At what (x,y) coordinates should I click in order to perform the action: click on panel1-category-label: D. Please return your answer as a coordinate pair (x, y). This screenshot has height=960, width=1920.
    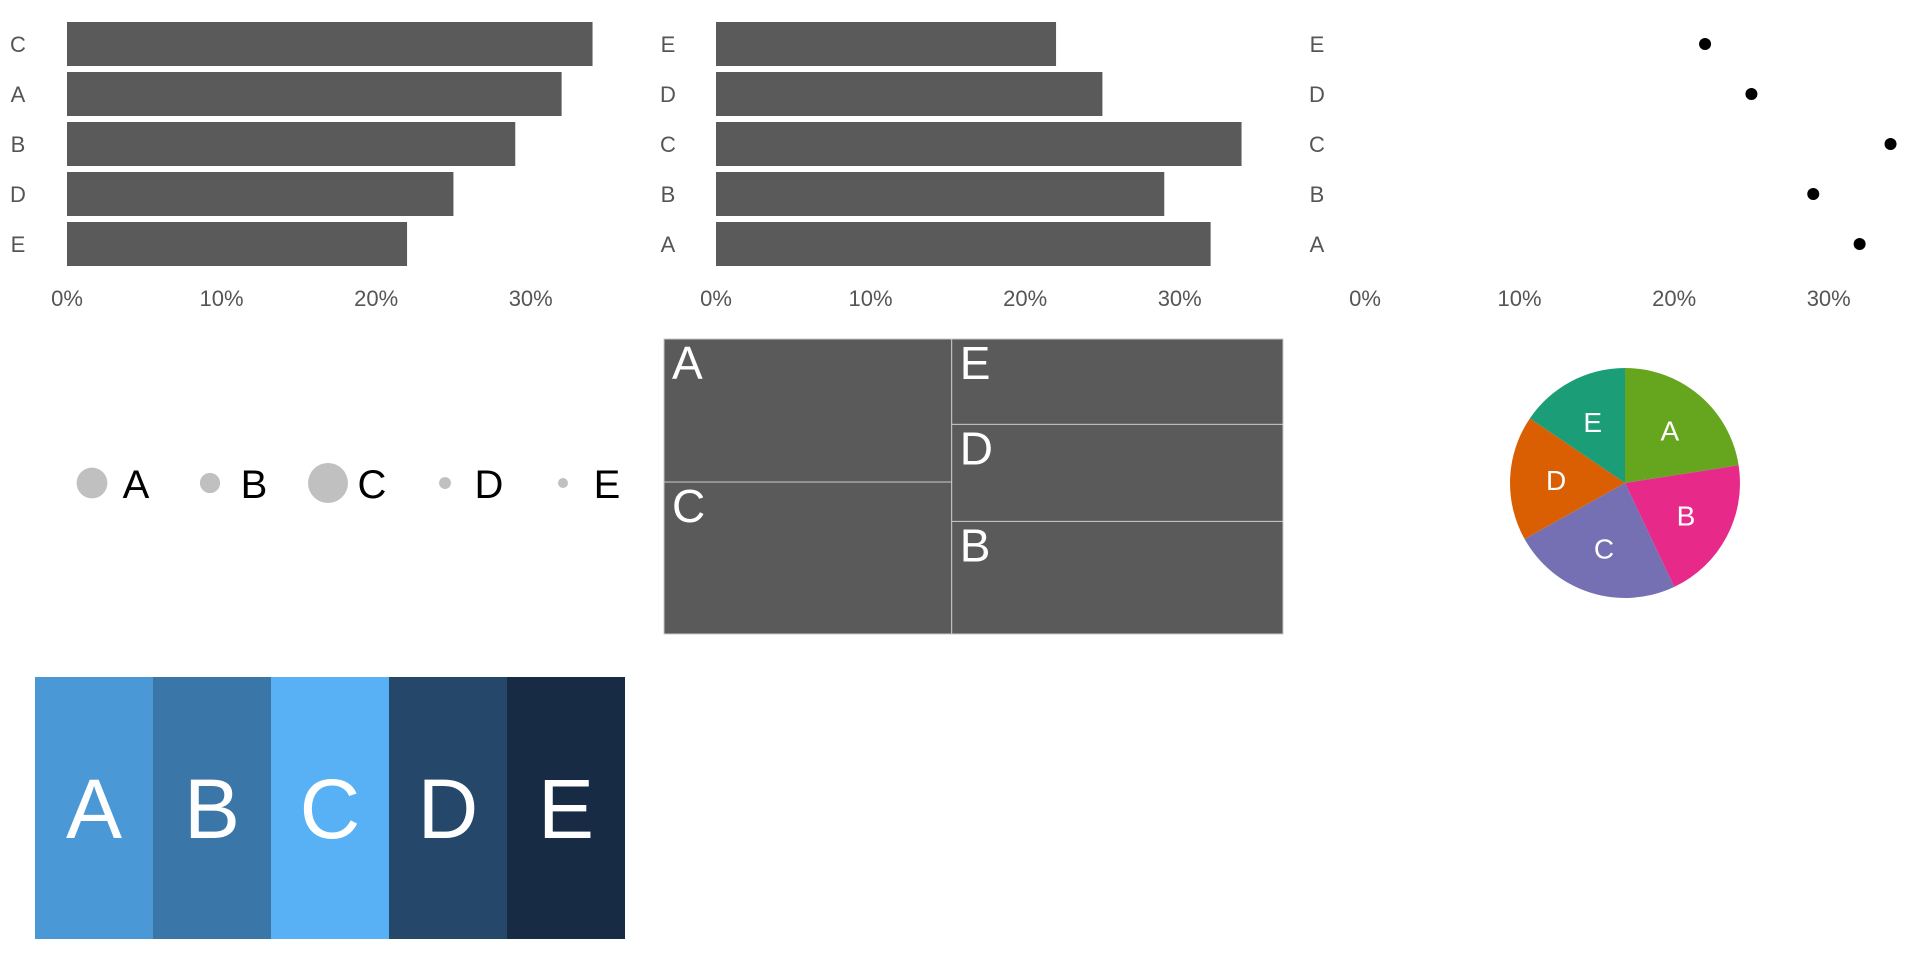
    Looking at the image, I should click on (18, 194).